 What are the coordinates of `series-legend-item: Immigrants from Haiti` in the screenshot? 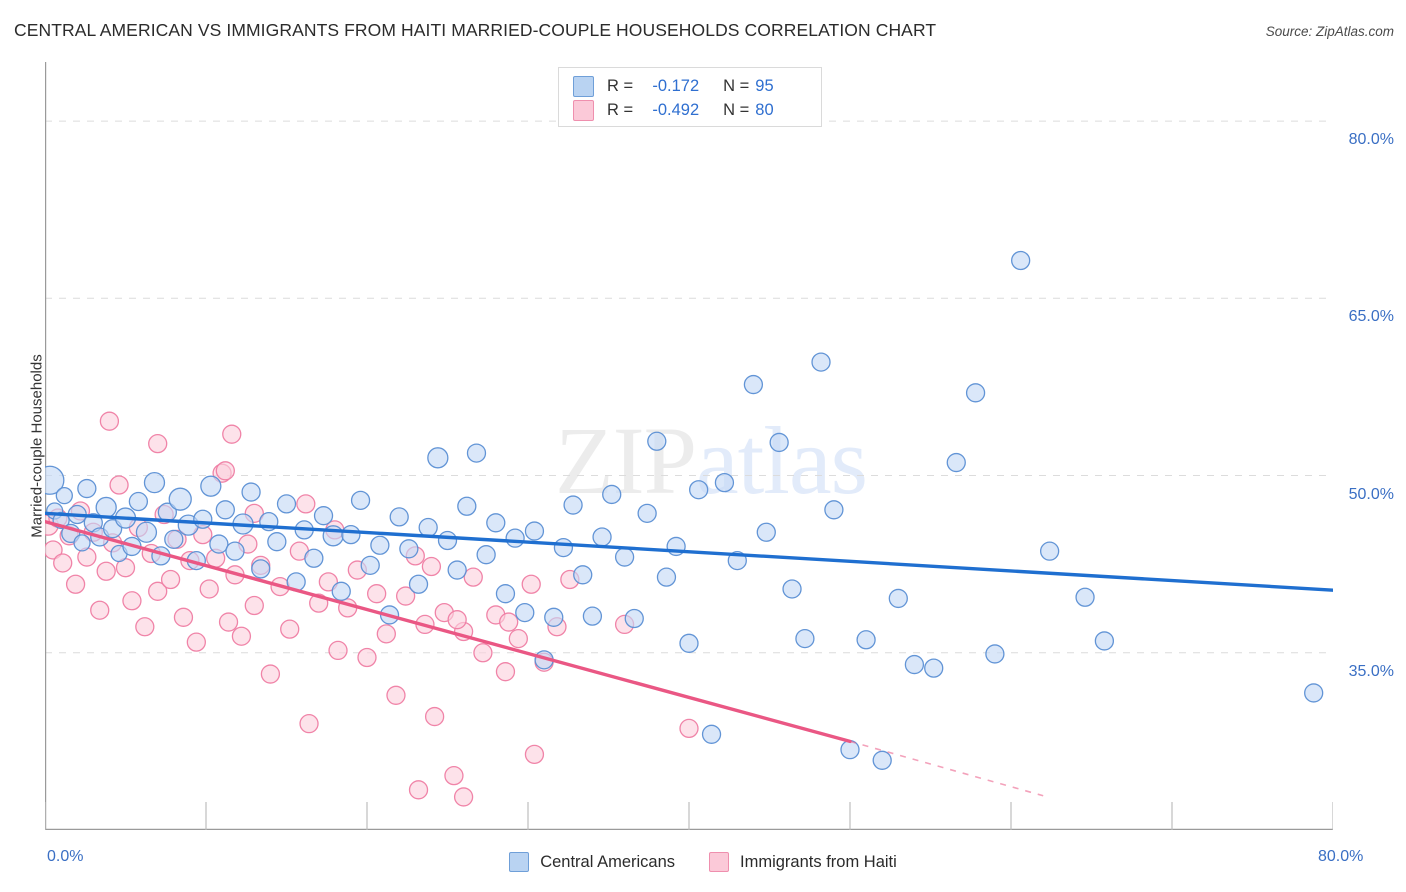 It's located at (803, 862).